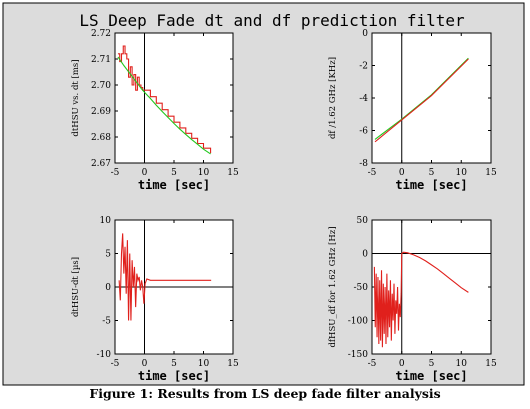  I want to click on y-tick-label: -2, so click(363, 67).